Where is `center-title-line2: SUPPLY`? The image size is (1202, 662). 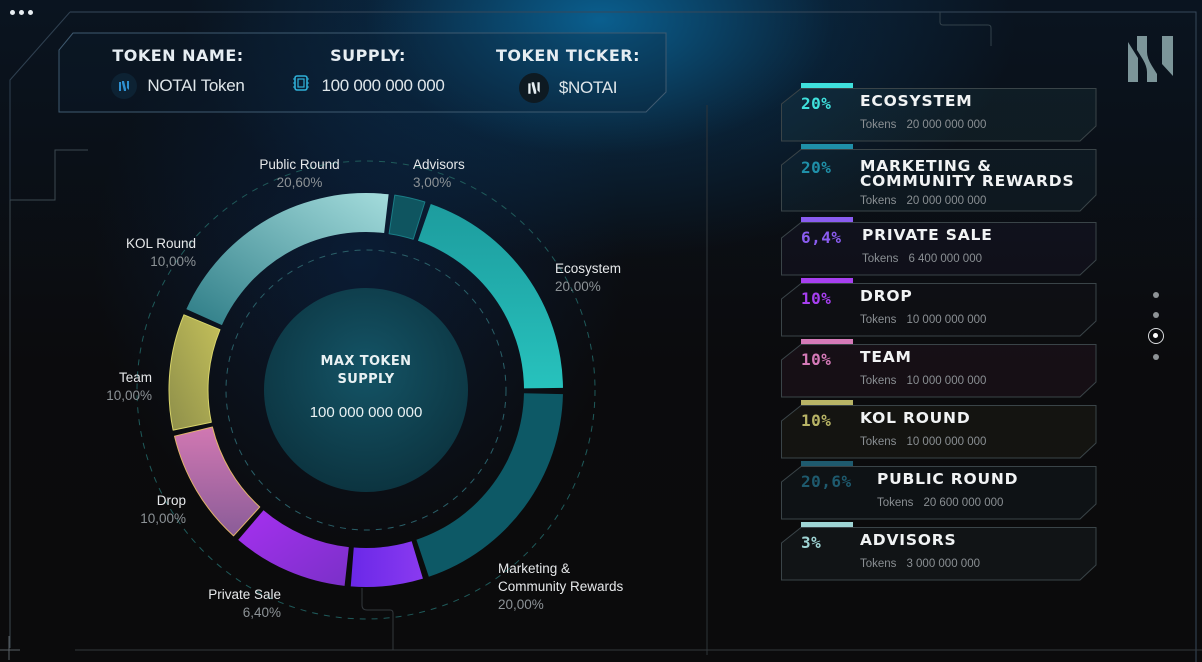
center-title-line2: SUPPLY is located at coordinates (366, 379).